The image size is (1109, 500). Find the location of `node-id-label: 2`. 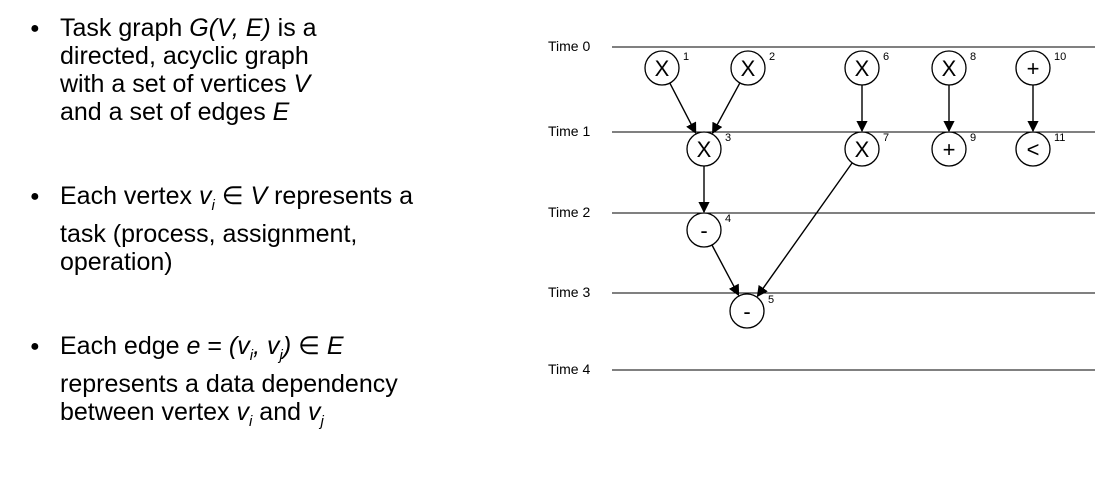

node-id-label: 2 is located at coordinates (772, 57).